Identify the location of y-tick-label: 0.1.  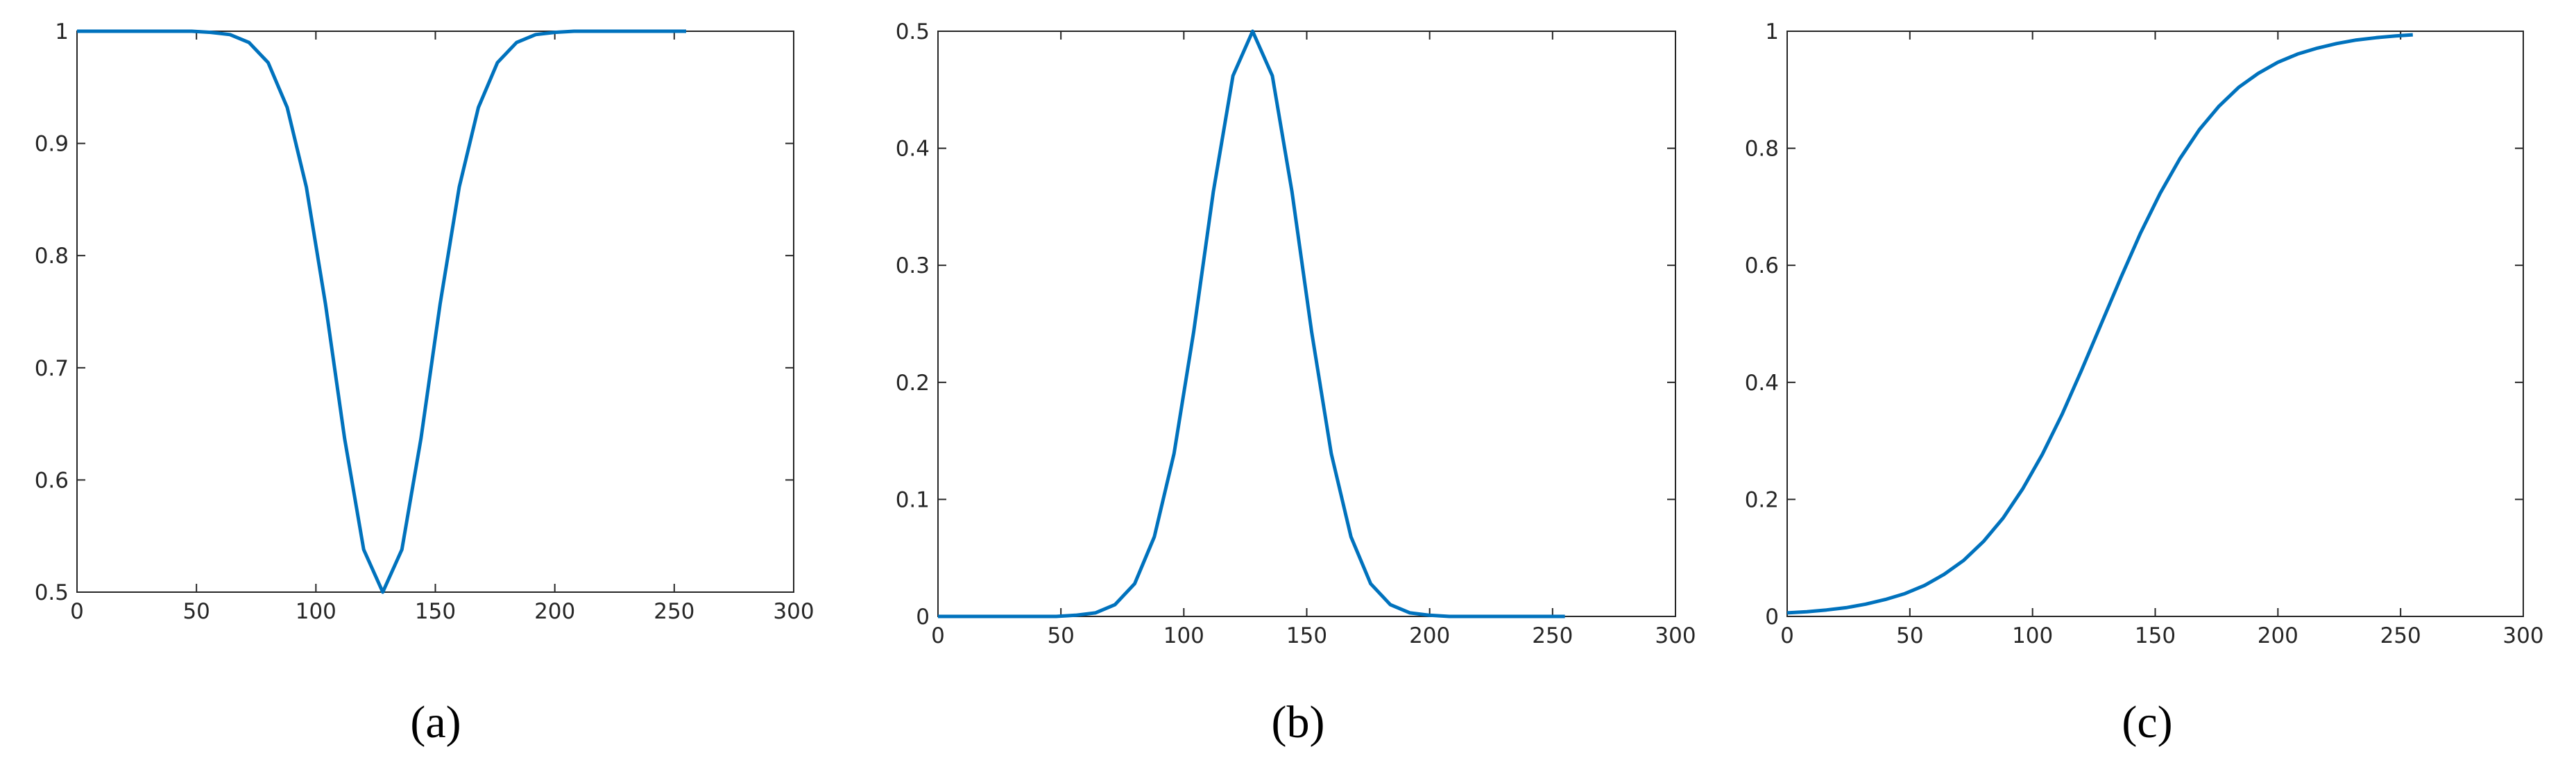
(913, 499).